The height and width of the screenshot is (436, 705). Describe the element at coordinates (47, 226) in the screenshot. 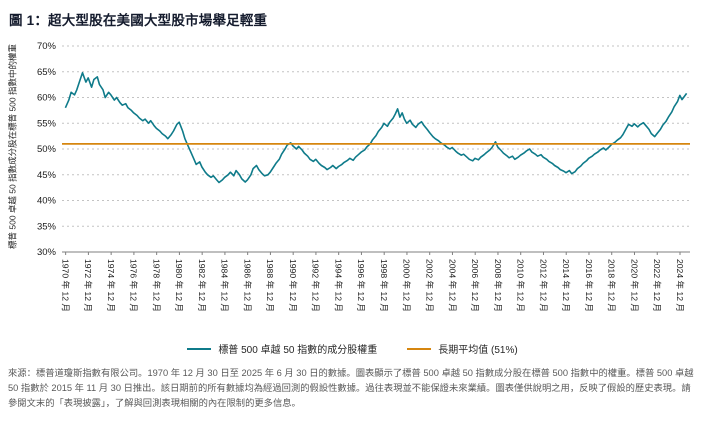

I see `y-tick-label: 35%` at that location.